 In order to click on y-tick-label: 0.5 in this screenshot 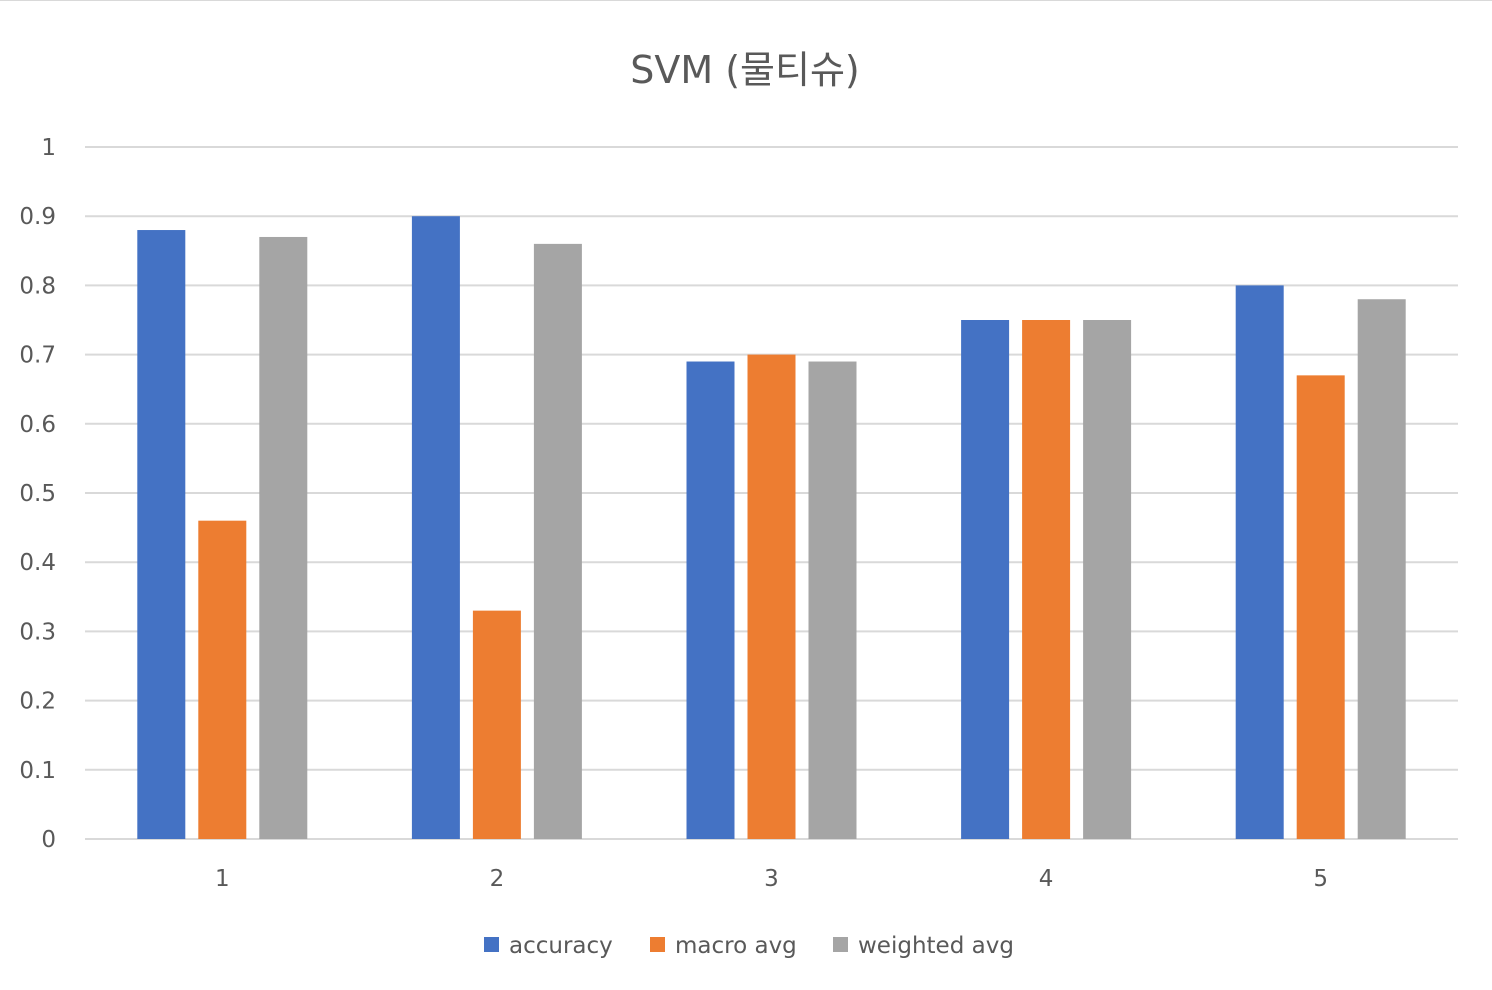, I will do `click(37, 494)`.